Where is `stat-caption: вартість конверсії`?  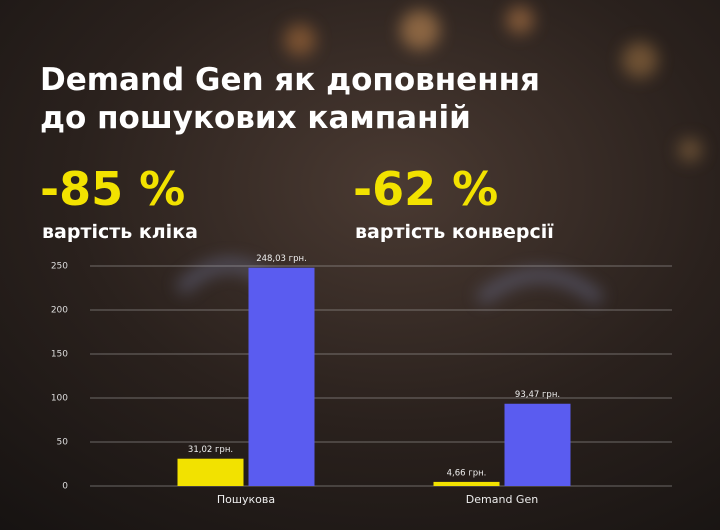
stat-caption: вартість конверсії is located at coordinates (454, 232).